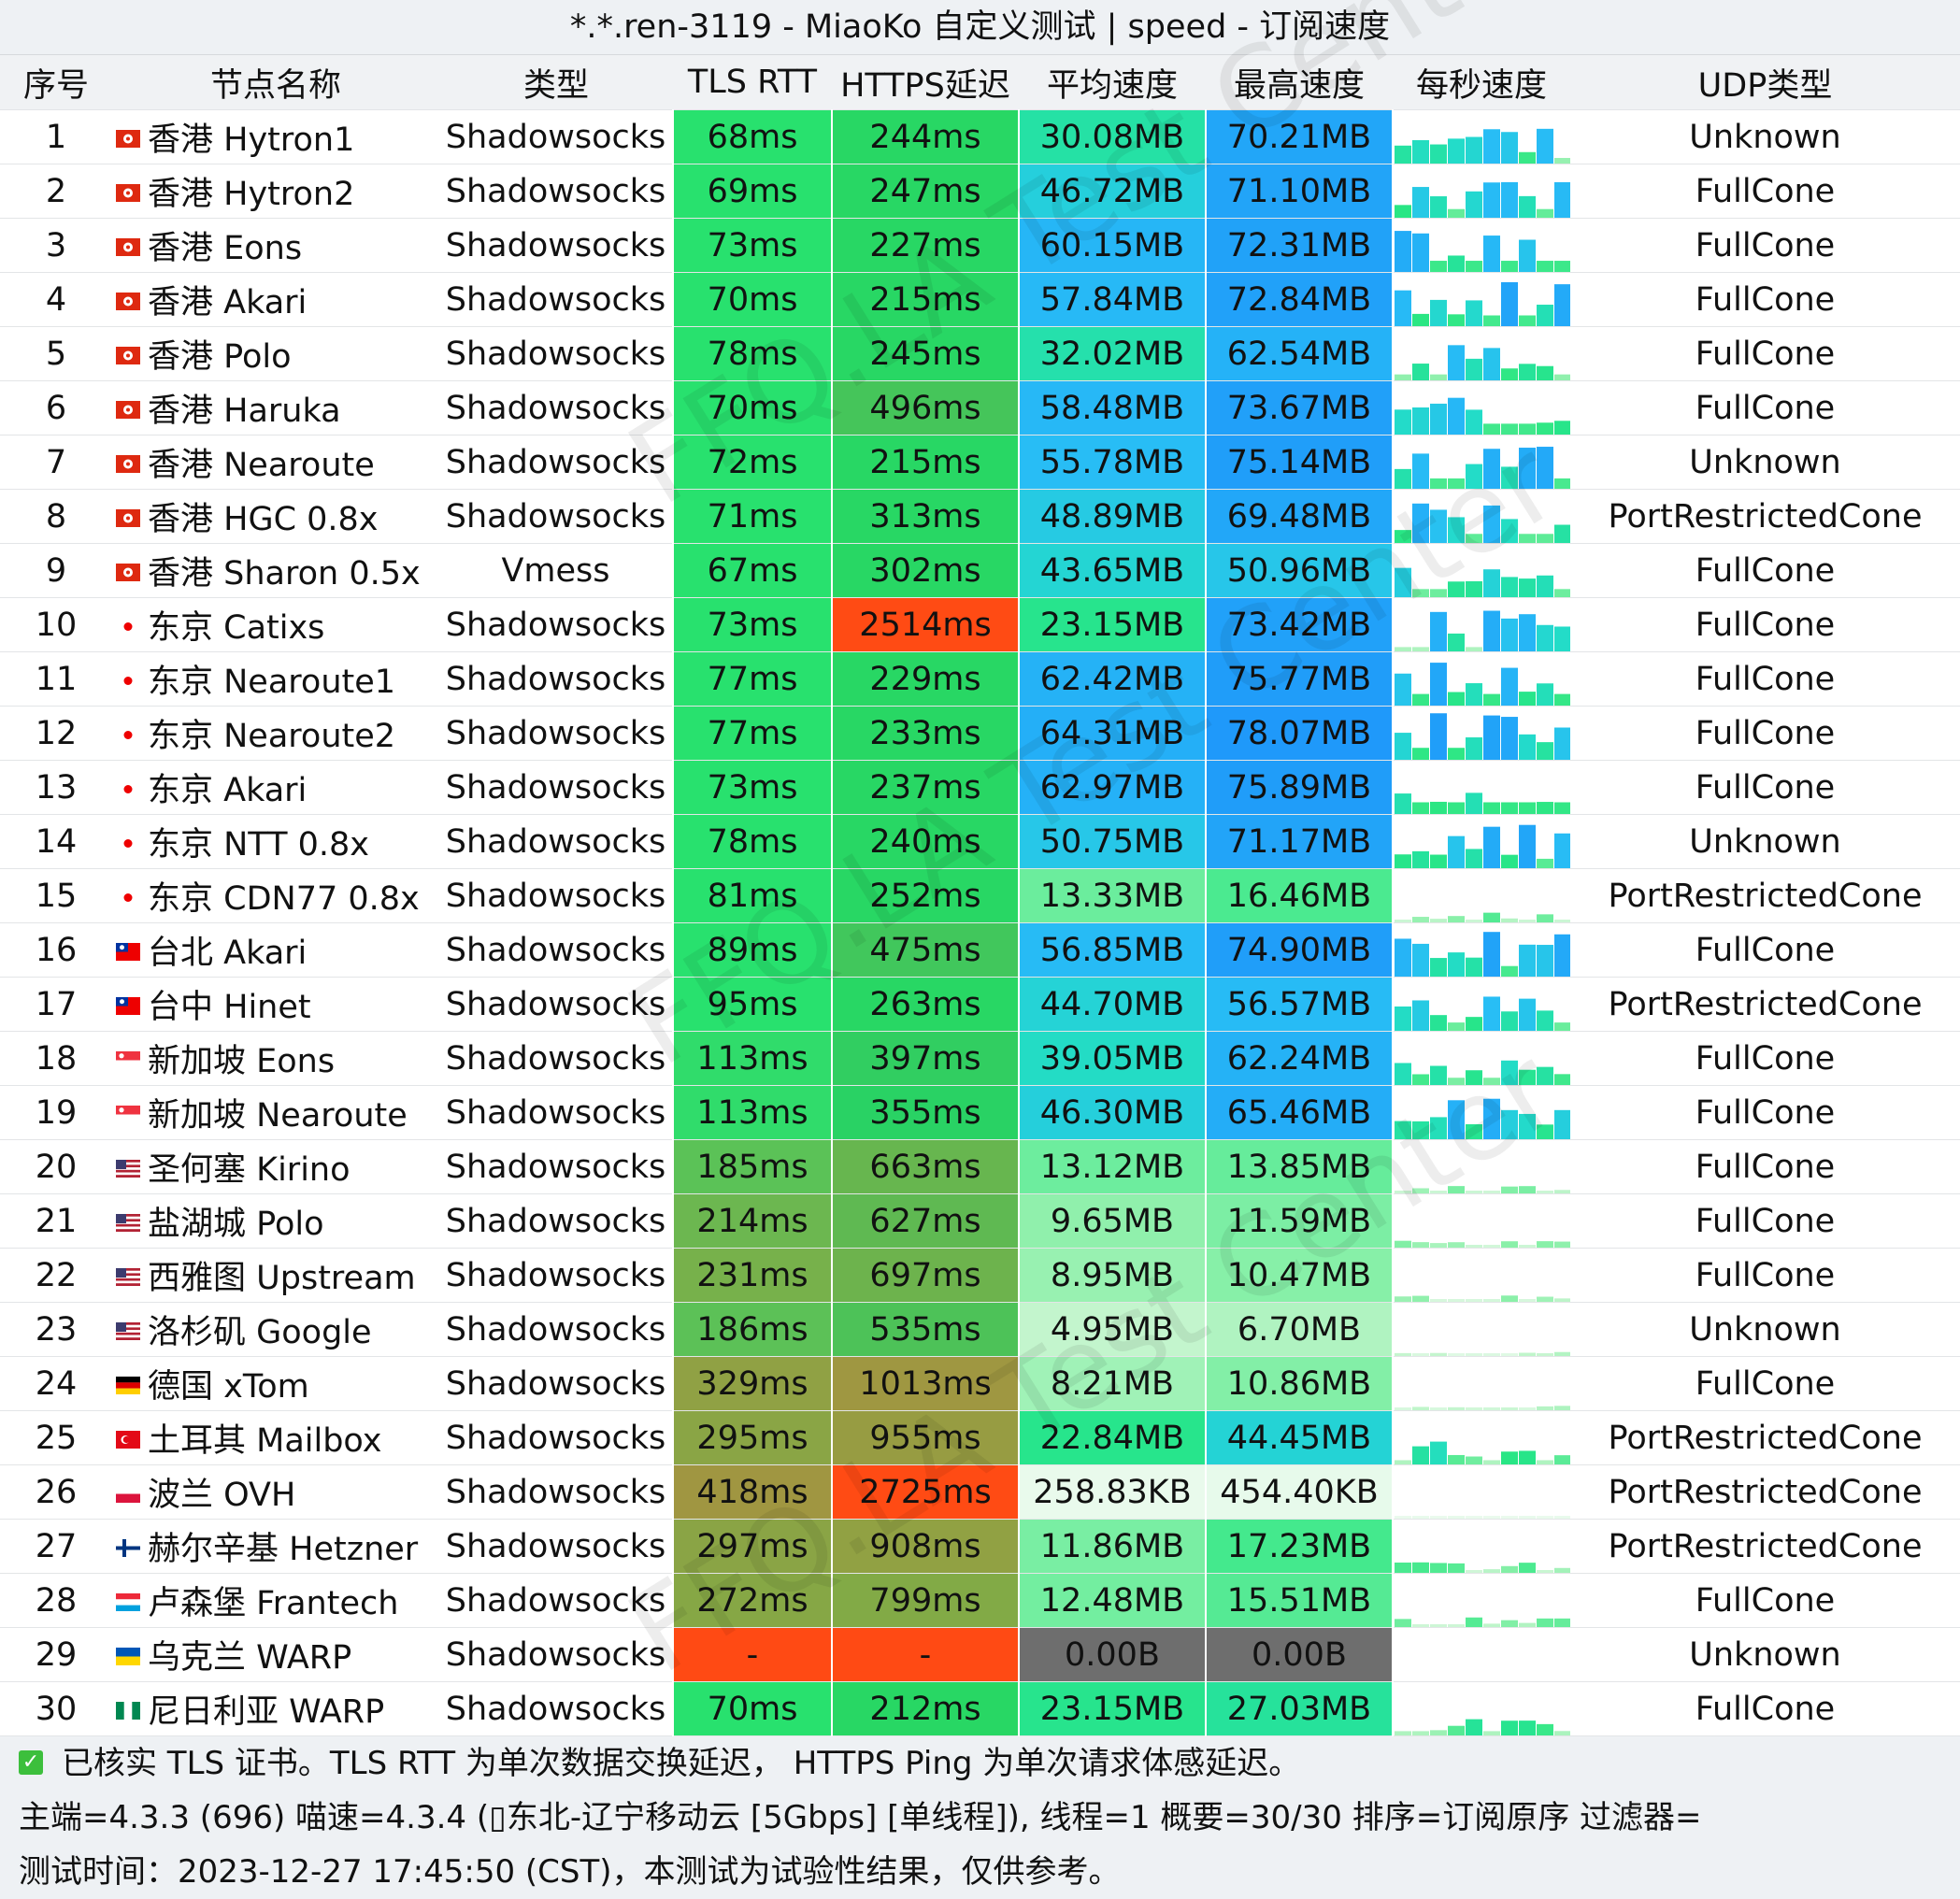  What do you see at coordinates (220, 357) in the screenshot?
I see `node-name: 香港 Polo` at bounding box center [220, 357].